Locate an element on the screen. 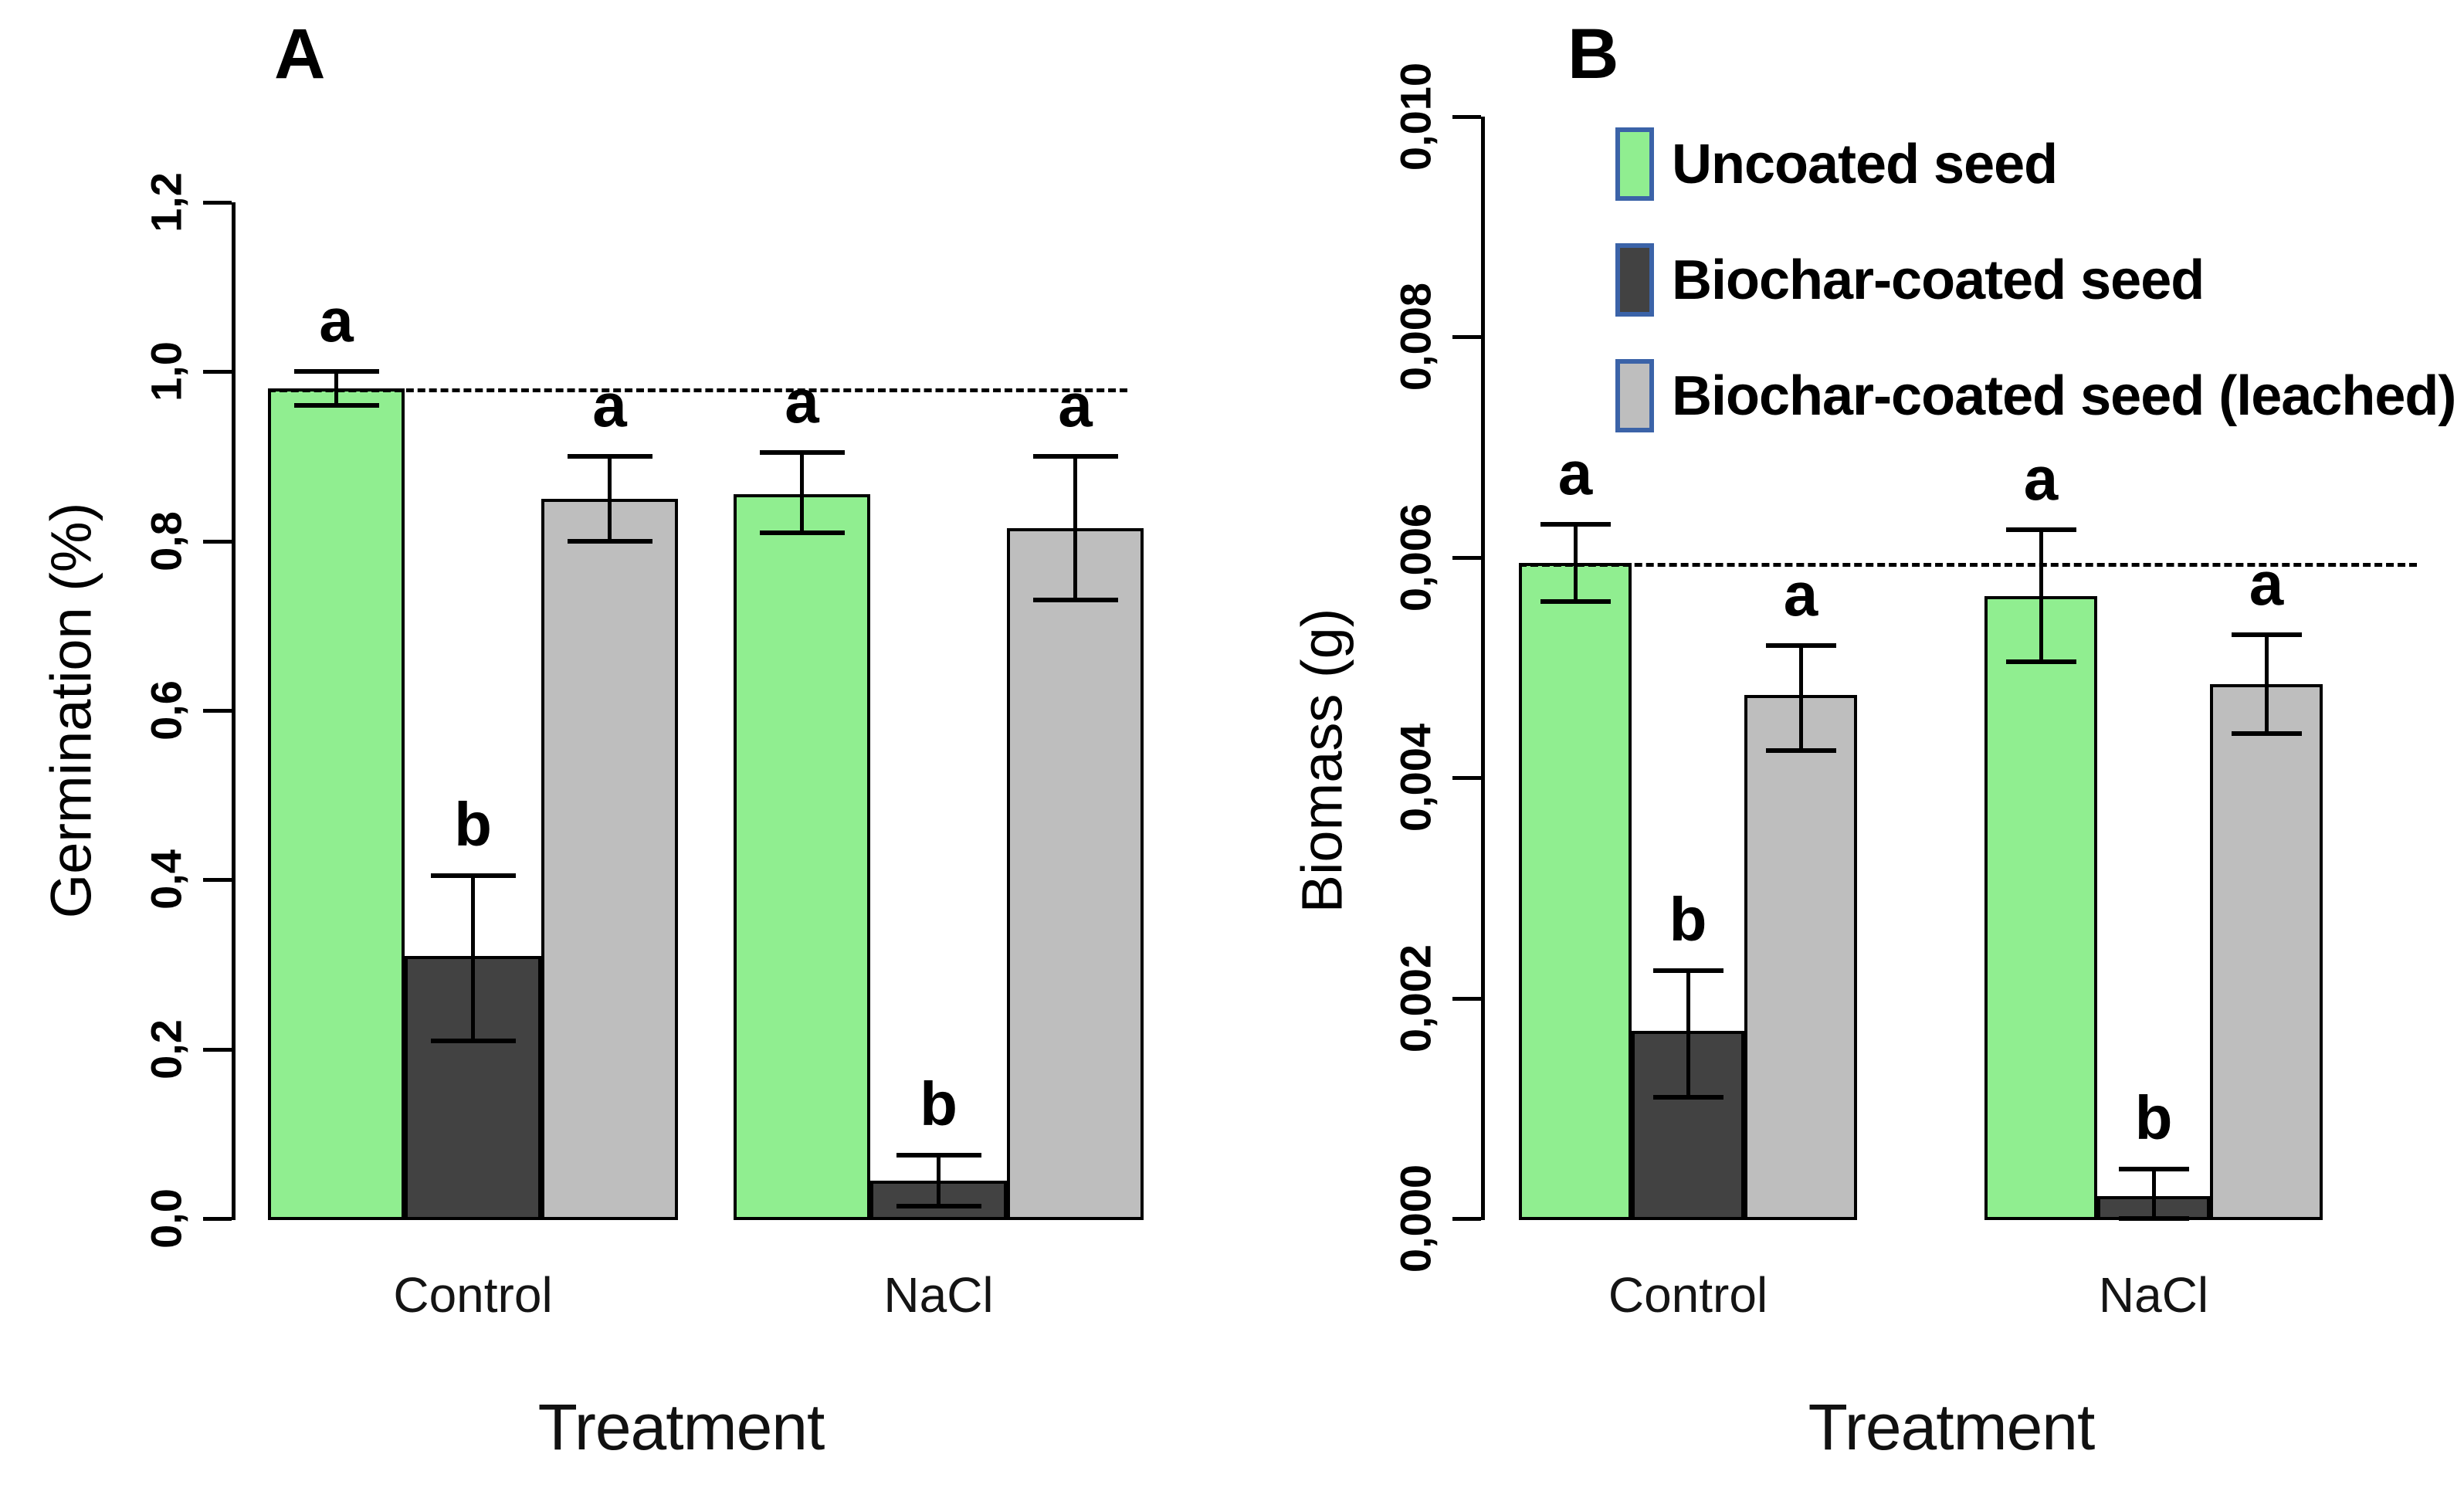 The width and height of the screenshot is (2464, 1488). panel-a-x-axis-title: Treatment is located at coordinates (681, 1427).